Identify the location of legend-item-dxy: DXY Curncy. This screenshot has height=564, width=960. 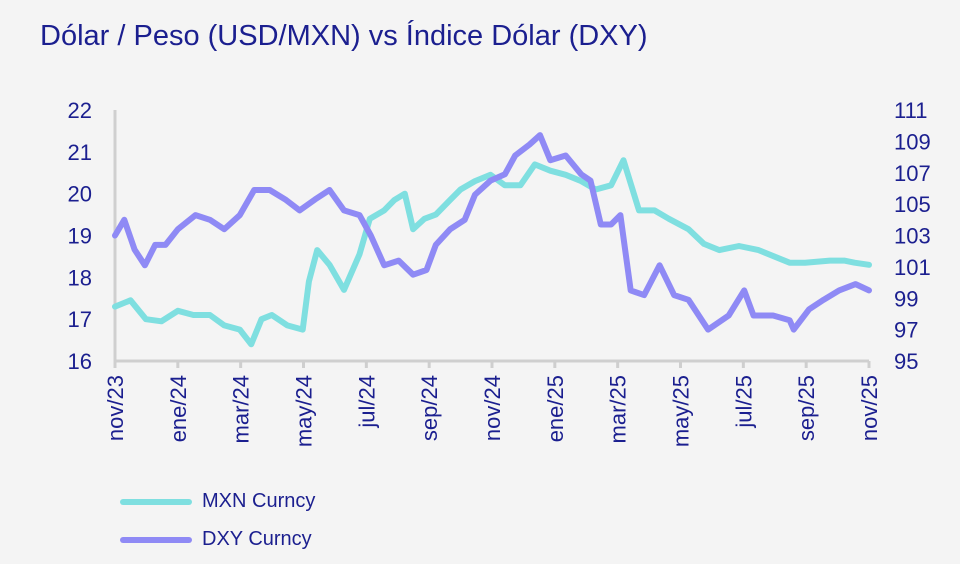
(216, 539).